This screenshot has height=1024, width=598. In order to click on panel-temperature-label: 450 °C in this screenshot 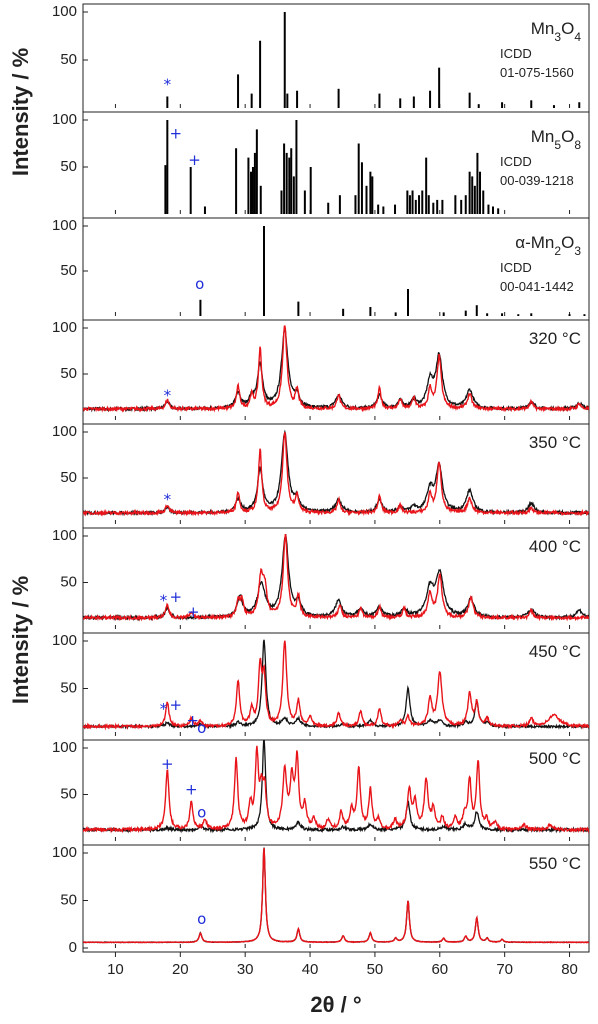, I will do `click(555, 651)`.